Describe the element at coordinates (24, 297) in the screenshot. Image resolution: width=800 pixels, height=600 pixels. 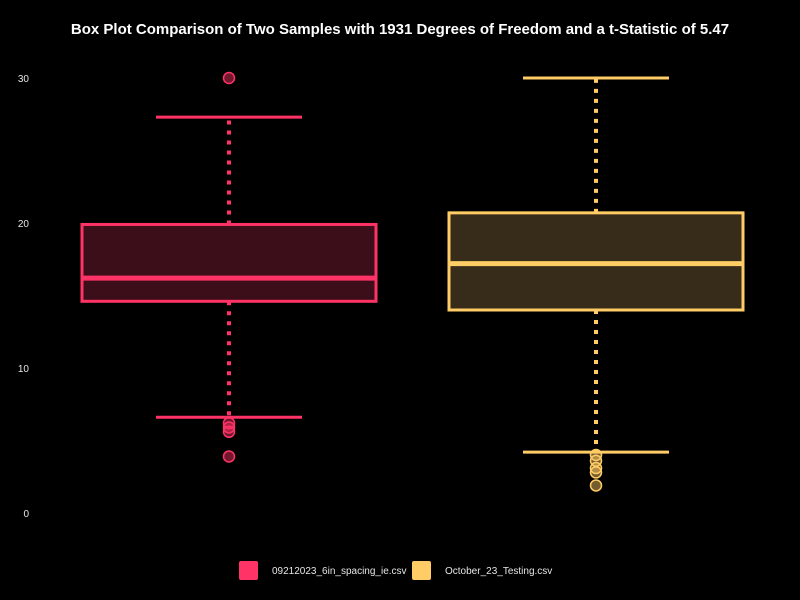
I see `y-axis: 0 10 20 30` at that location.